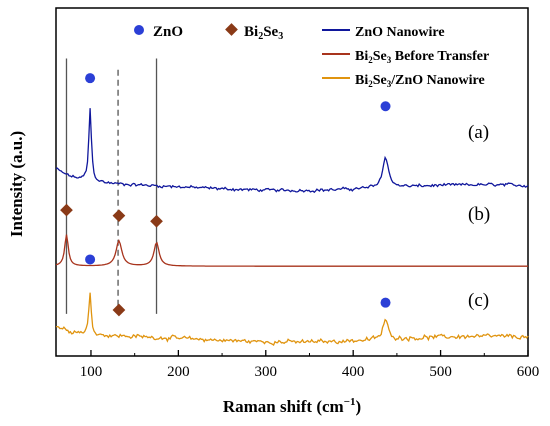 This screenshot has width=550, height=426. What do you see at coordinates (16, 184) in the screenshot?
I see `y-axis-label: Intensity (a.u.)` at bounding box center [16, 184].